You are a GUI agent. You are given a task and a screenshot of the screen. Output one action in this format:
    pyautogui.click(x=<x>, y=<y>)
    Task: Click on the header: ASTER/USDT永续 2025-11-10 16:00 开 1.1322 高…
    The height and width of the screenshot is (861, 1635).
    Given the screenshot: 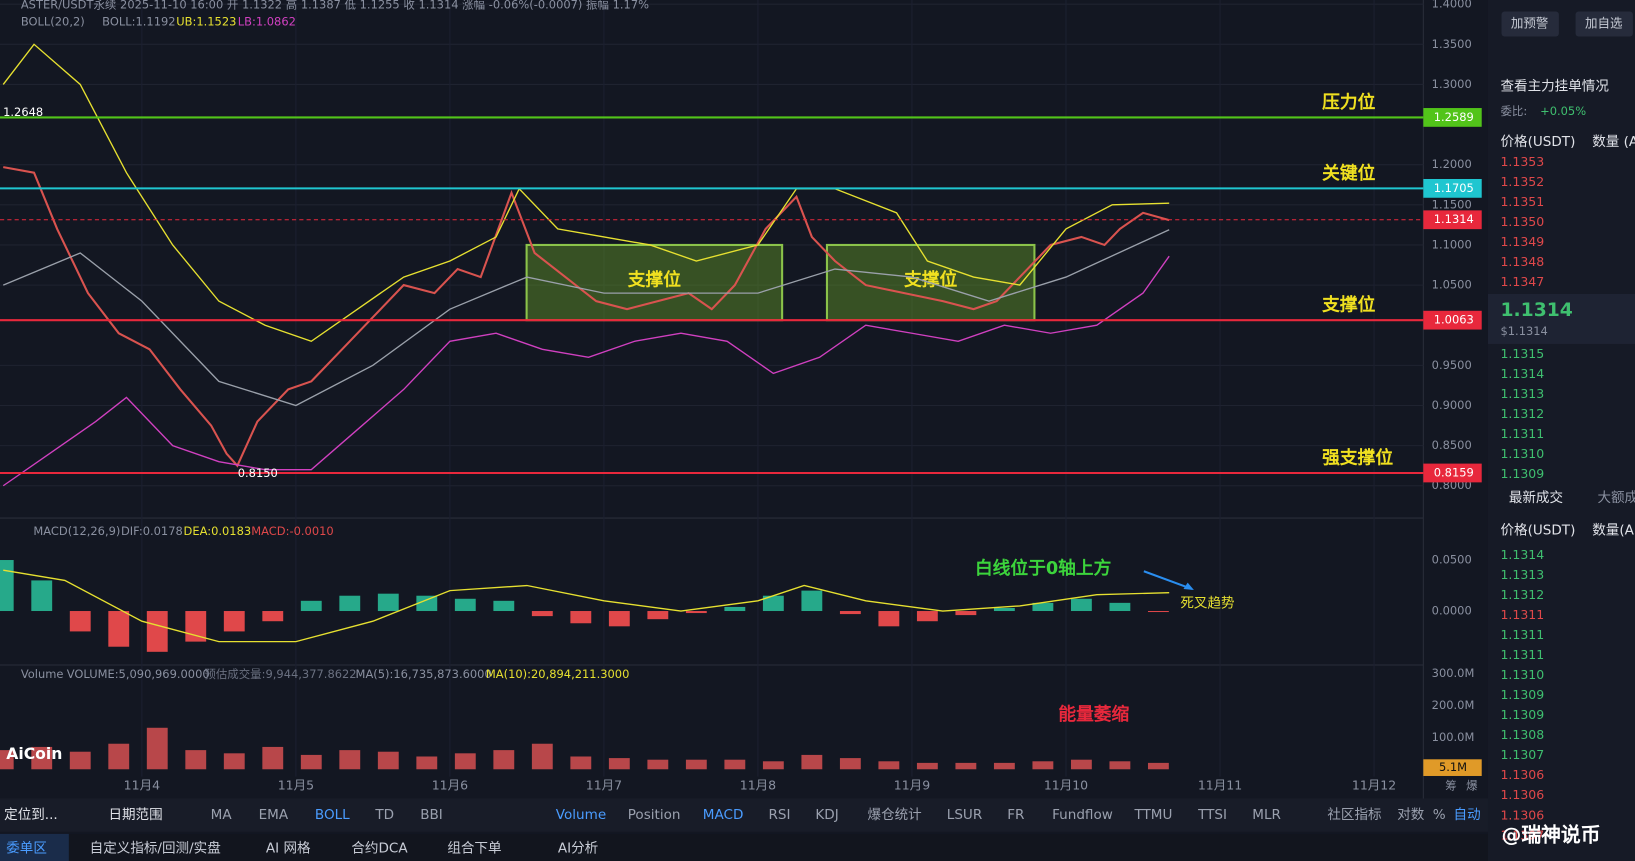 What is the action you would take?
    pyautogui.click(x=335, y=6)
    